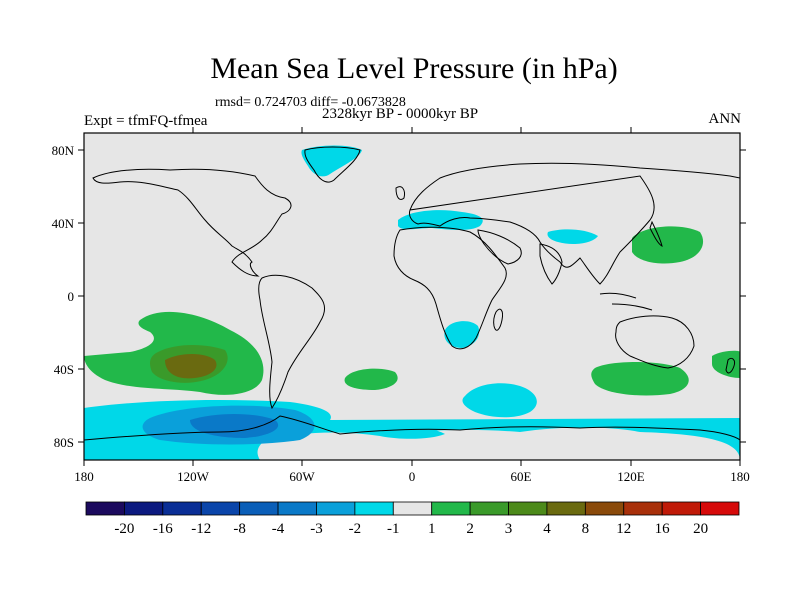 This screenshot has height=600, width=800. Describe the element at coordinates (302, 476) in the screenshot. I see `lon-label: 60W` at that location.